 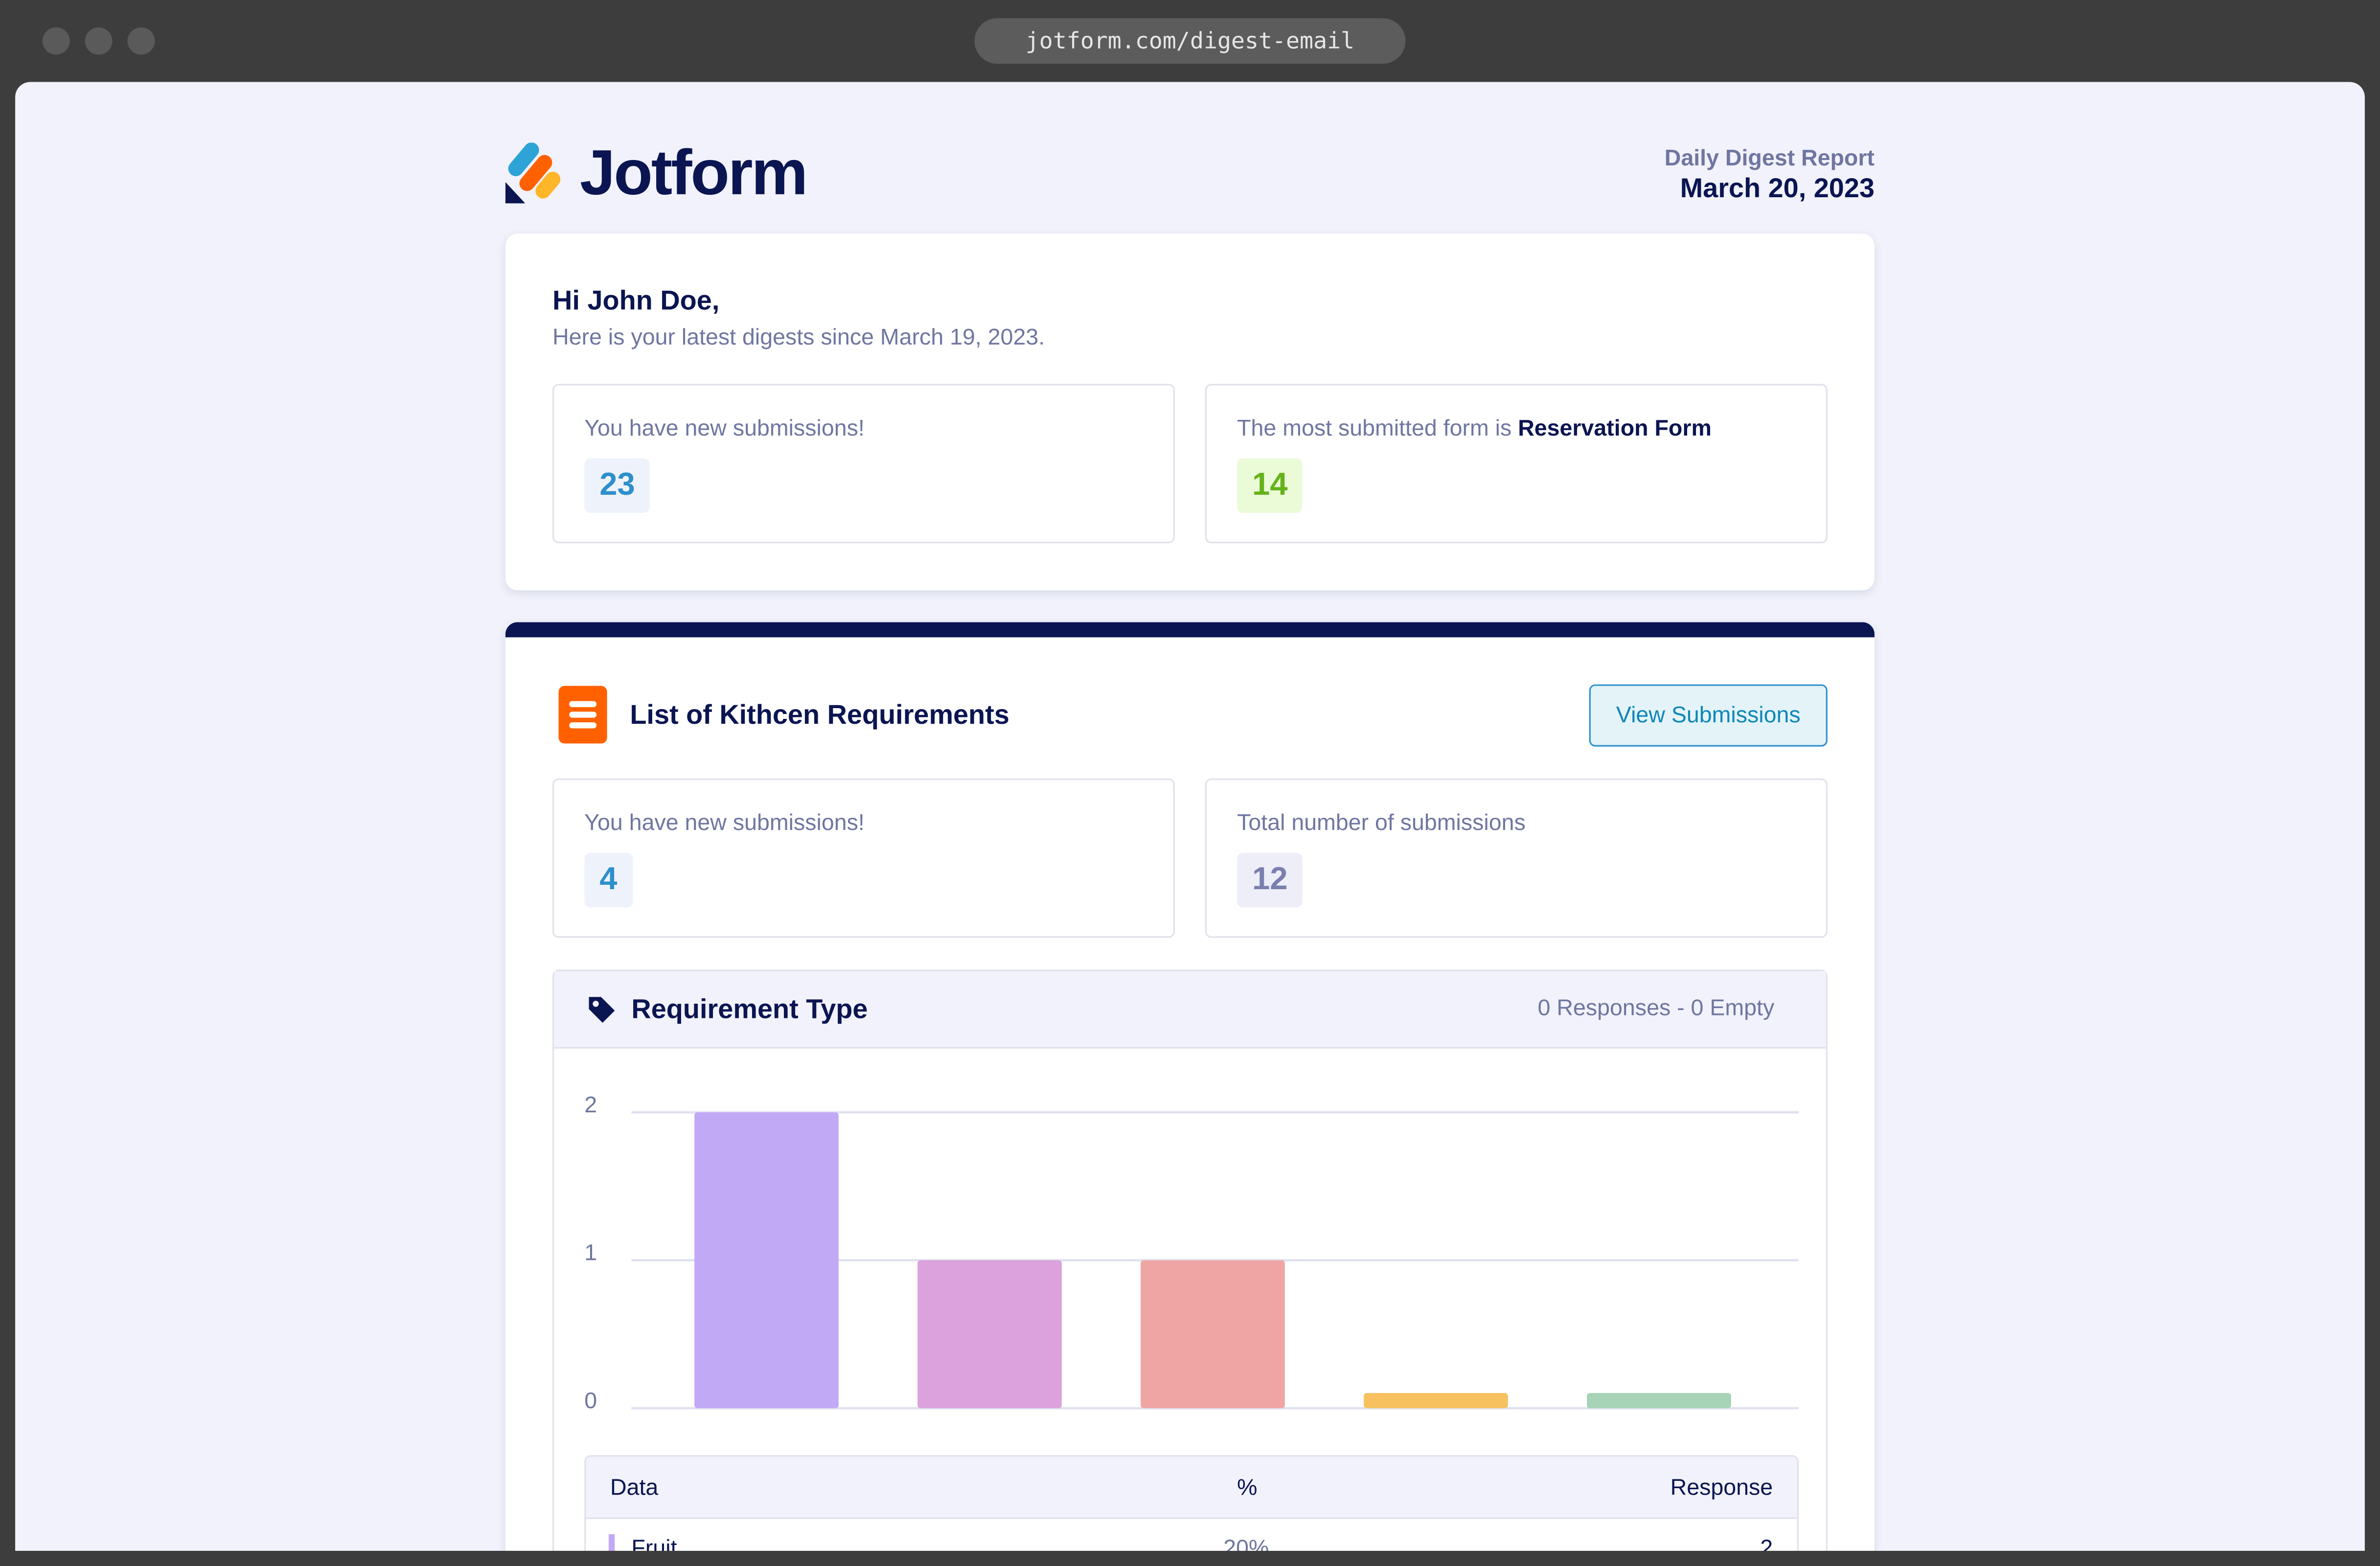 I want to click on stat-value: 23, so click(x=617, y=485).